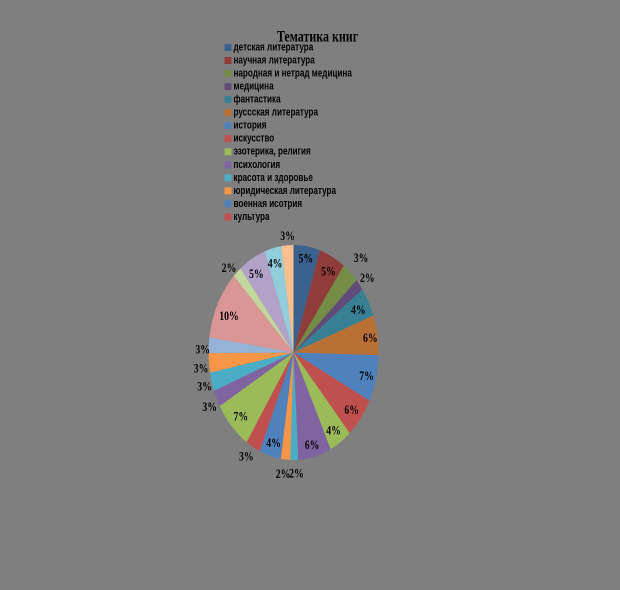  Describe the element at coordinates (254, 139) in the screenshot. I see `svg-text: искусство` at that location.